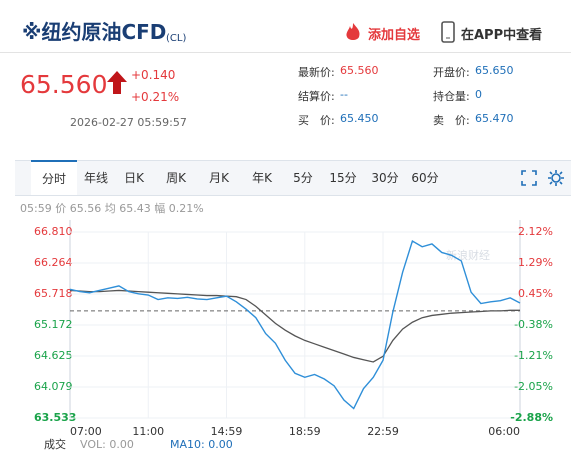 Image resolution: width=571 pixels, height=452 pixels. I want to click on tab: 分时, so click(54, 177).